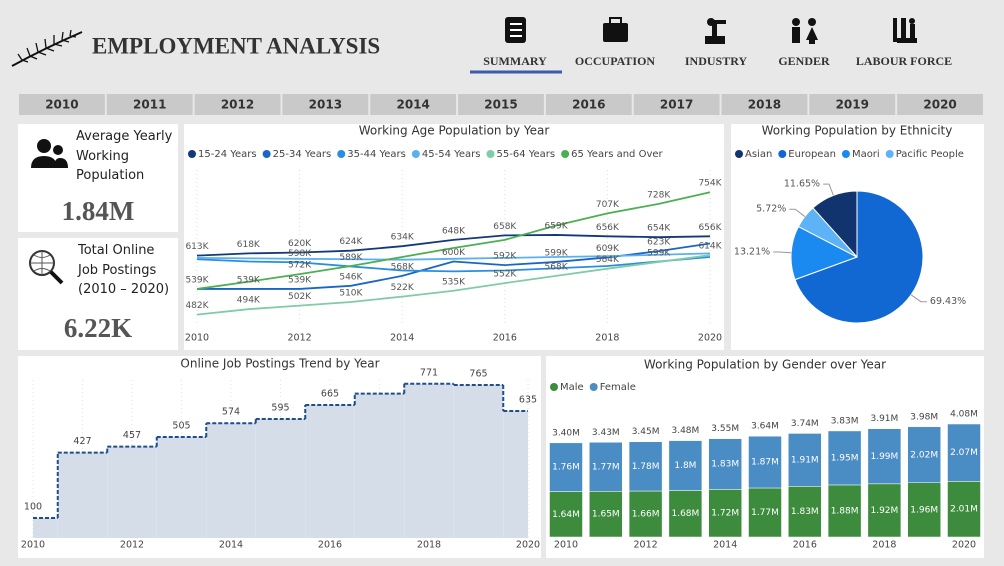 This screenshot has height=566, width=1004. What do you see at coordinates (227, 154) in the screenshot?
I see `legend-label: 15-24 Years` at bounding box center [227, 154].